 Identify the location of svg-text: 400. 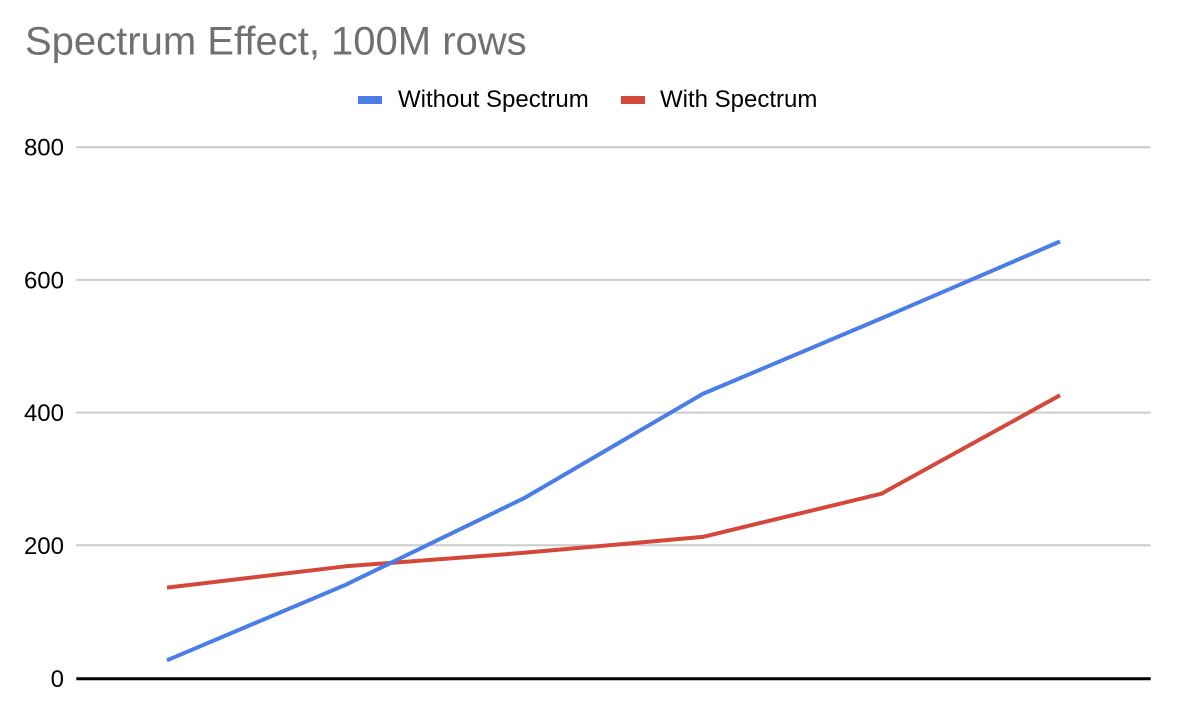
(44, 413).